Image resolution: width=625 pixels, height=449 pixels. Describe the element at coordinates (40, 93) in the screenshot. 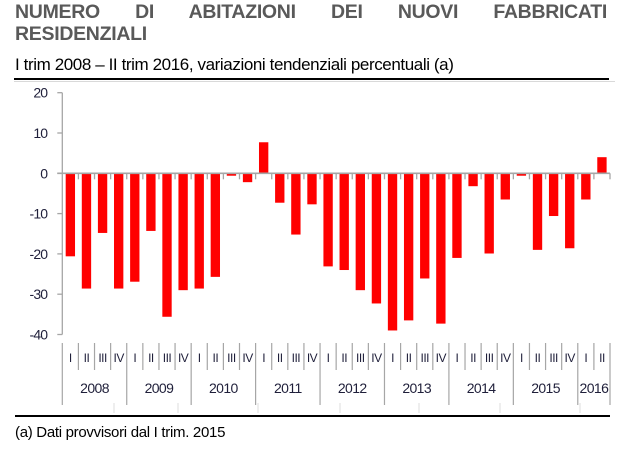

I see `y-tick-label: 20` at that location.